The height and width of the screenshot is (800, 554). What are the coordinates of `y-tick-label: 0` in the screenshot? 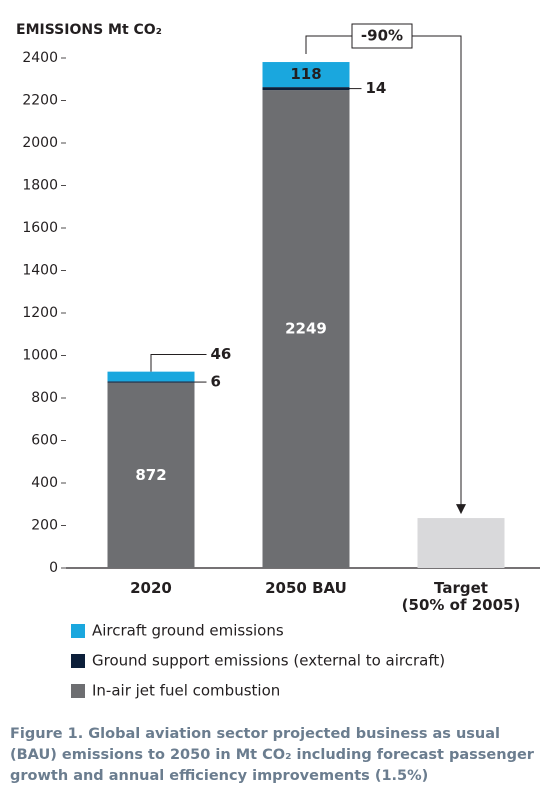 It's located at (53, 568).